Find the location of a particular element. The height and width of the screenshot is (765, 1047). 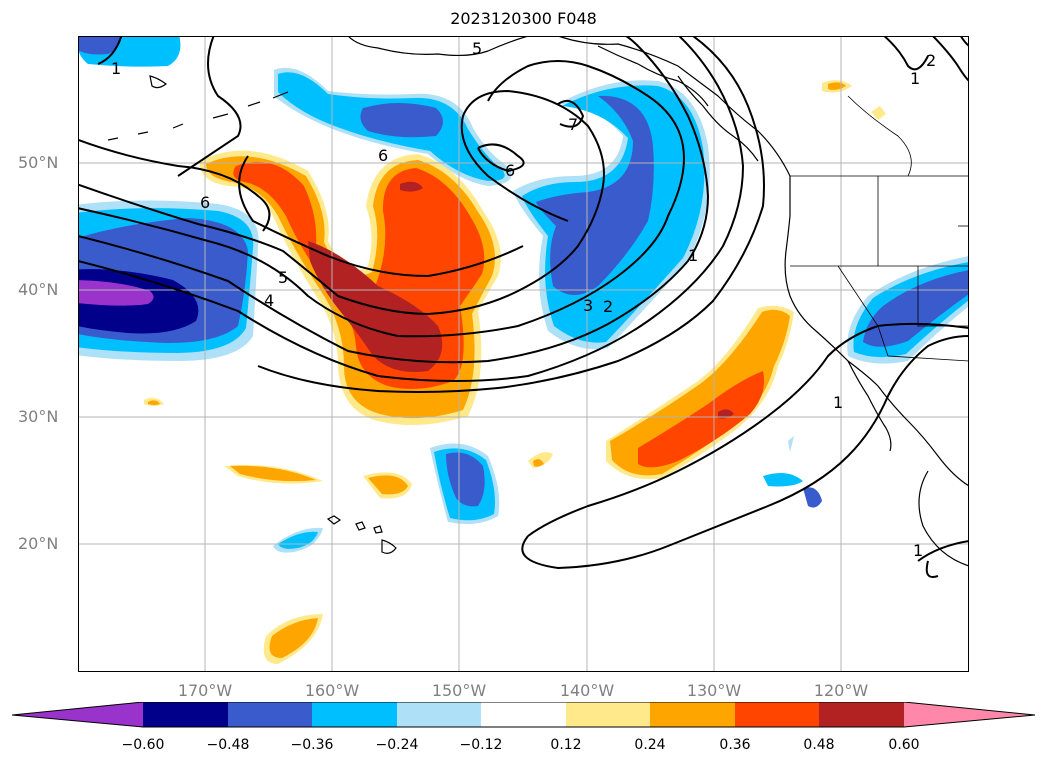

negative-anomaly-inland is located at coordinates (908, 310).